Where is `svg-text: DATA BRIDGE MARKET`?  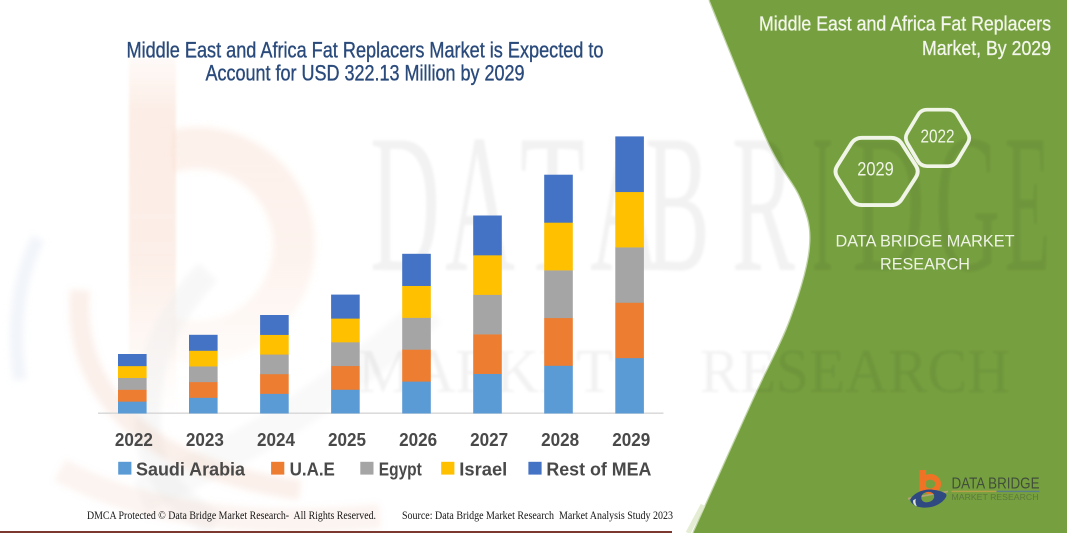
svg-text: DATA BRIDGE MARKET is located at coordinates (925, 242).